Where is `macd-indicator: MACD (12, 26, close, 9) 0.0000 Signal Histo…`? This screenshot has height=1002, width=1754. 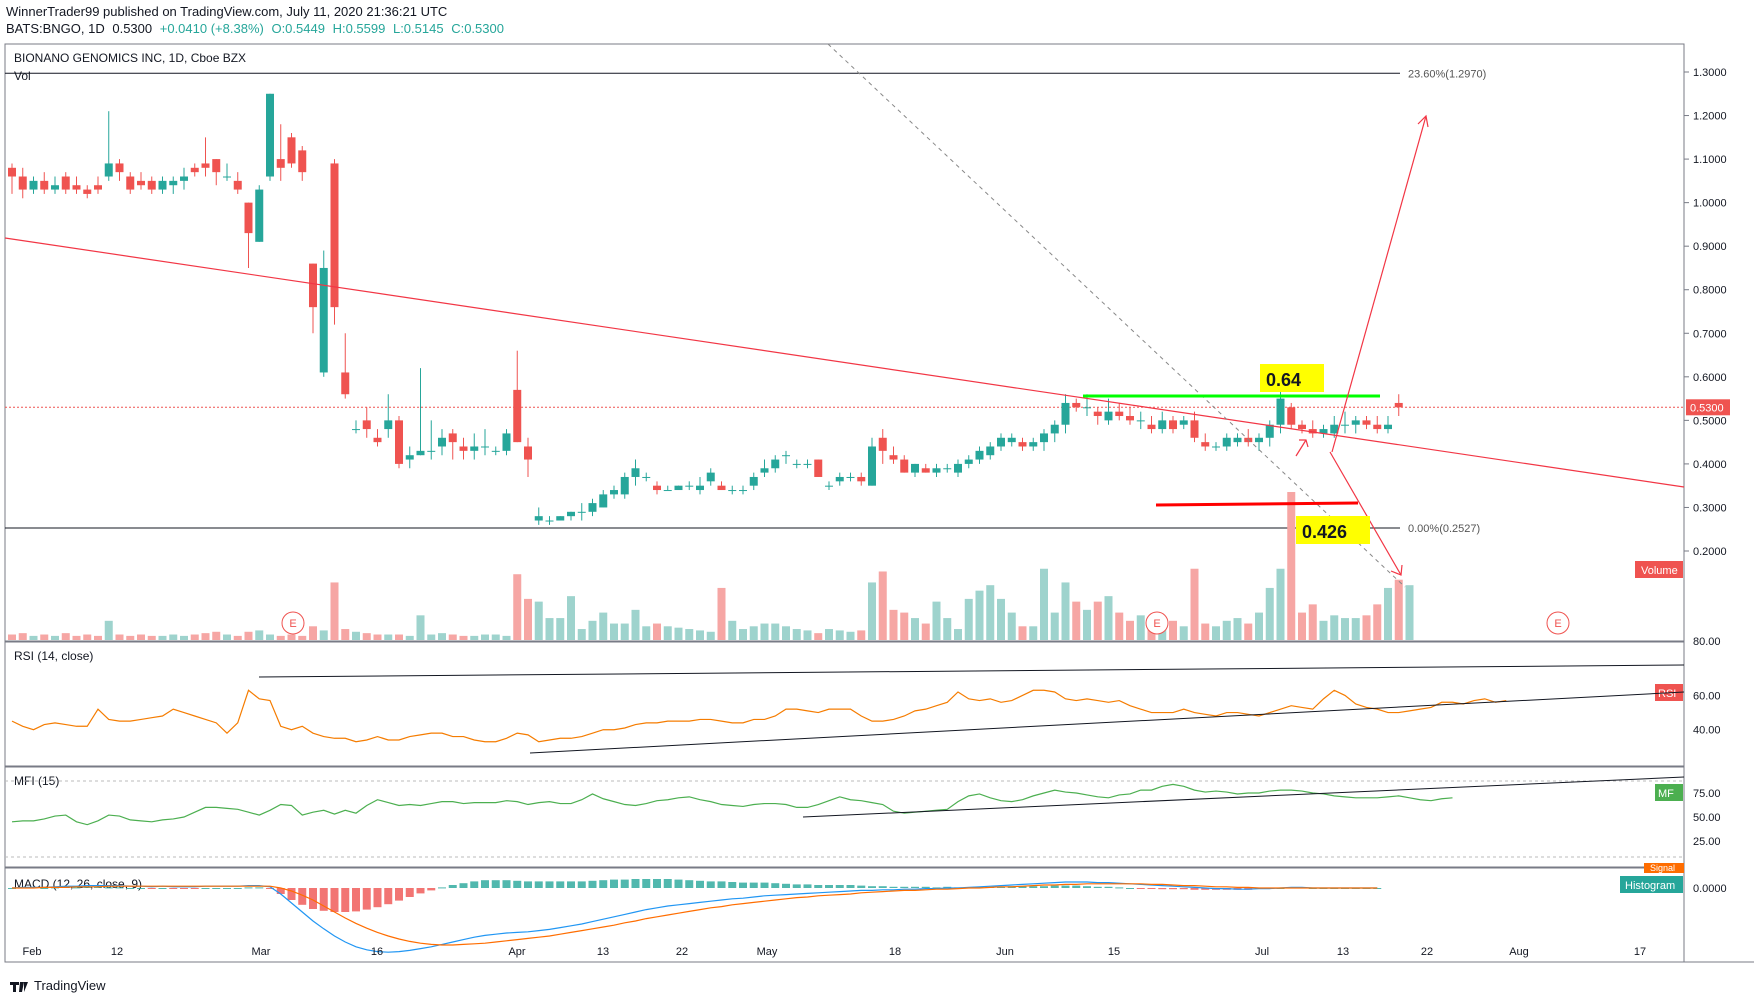 macd-indicator: MACD (12, 26, close, 9) 0.0000 Signal Histo… is located at coordinates (867, 908).